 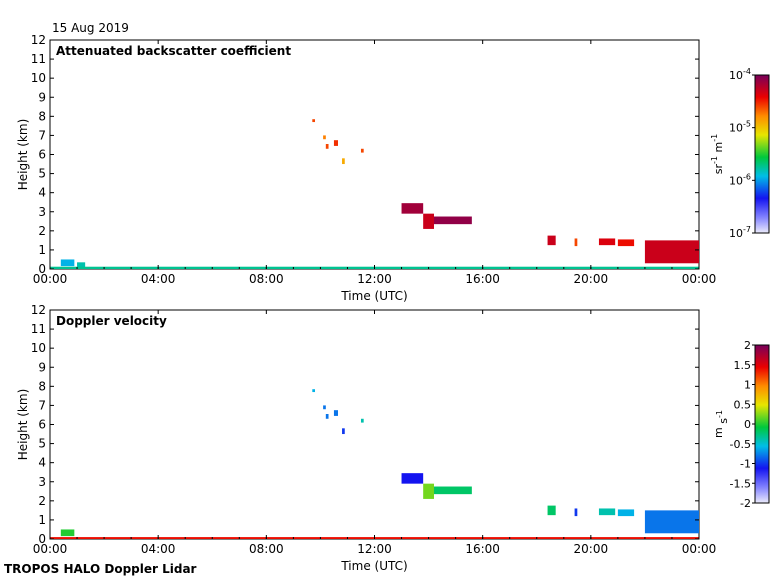 I want to click on colorbar-tick-label: 1.5, so click(x=743, y=365).